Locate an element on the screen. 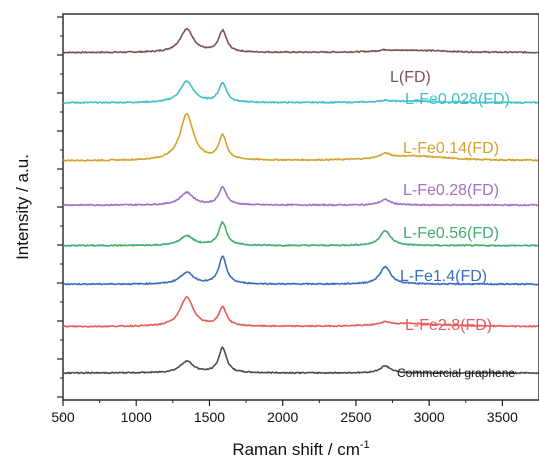 The width and height of the screenshot is (539, 461). series-label: Commercial graphene is located at coordinates (456, 373).